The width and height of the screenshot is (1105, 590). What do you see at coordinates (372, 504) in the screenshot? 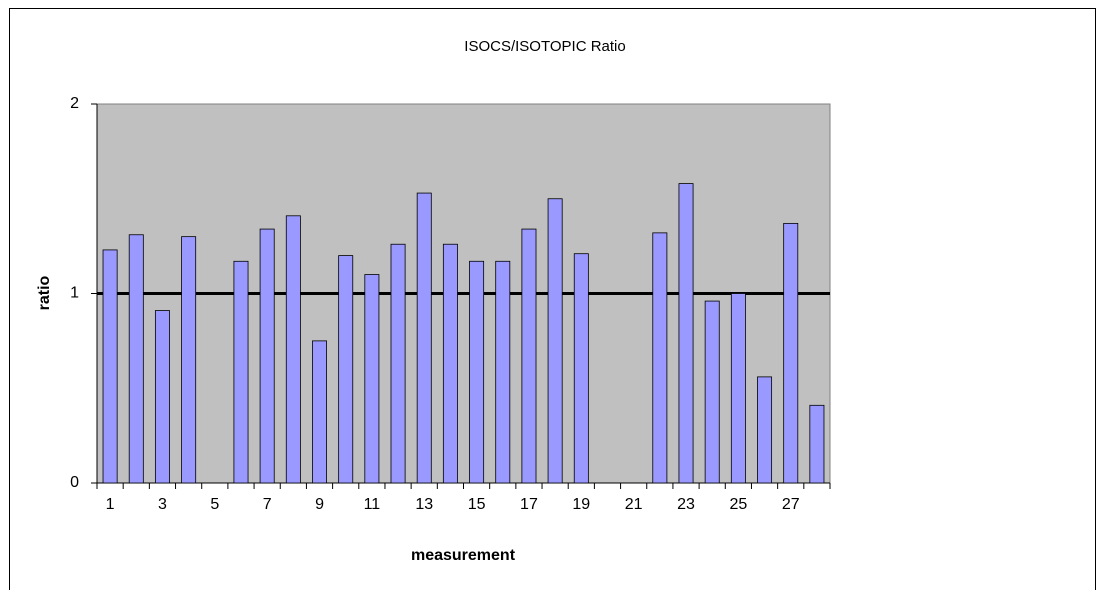
I see `x-tick-label: 11` at bounding box center [372, 504].